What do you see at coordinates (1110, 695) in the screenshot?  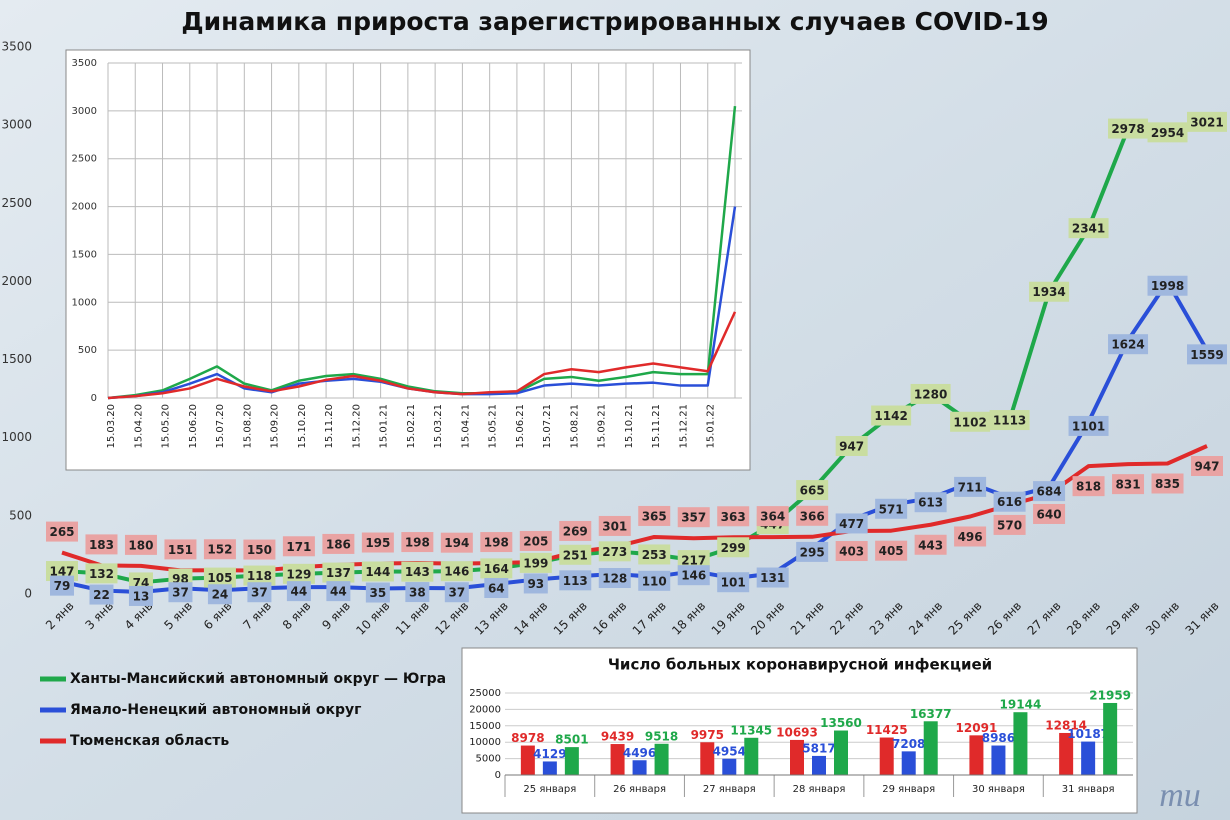 I see `value-label: 21959` at bounding box center [1110, 695].